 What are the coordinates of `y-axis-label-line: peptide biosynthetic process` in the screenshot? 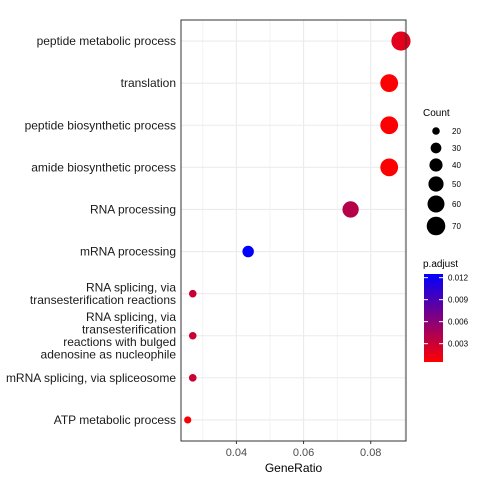 It's located at (100, 125).